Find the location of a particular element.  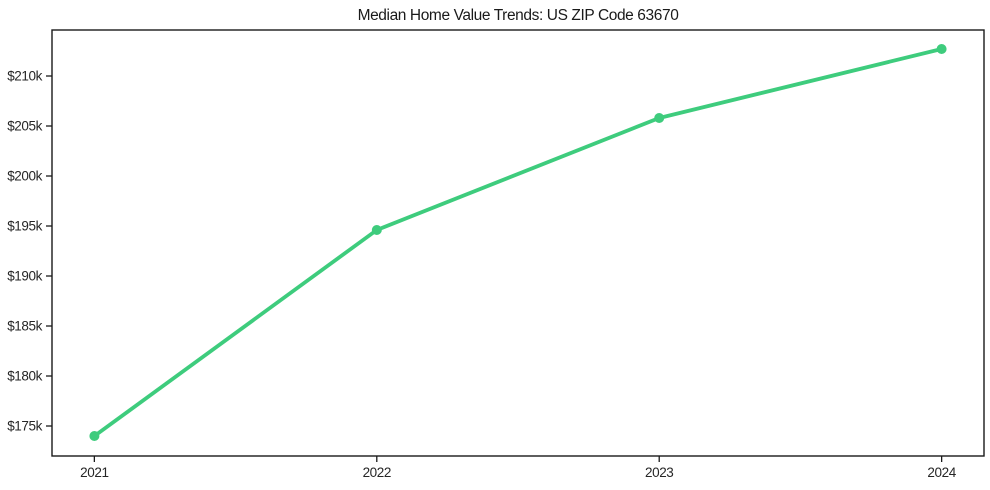

x-tick-label: 2021 is located at coordinates (94, 472).